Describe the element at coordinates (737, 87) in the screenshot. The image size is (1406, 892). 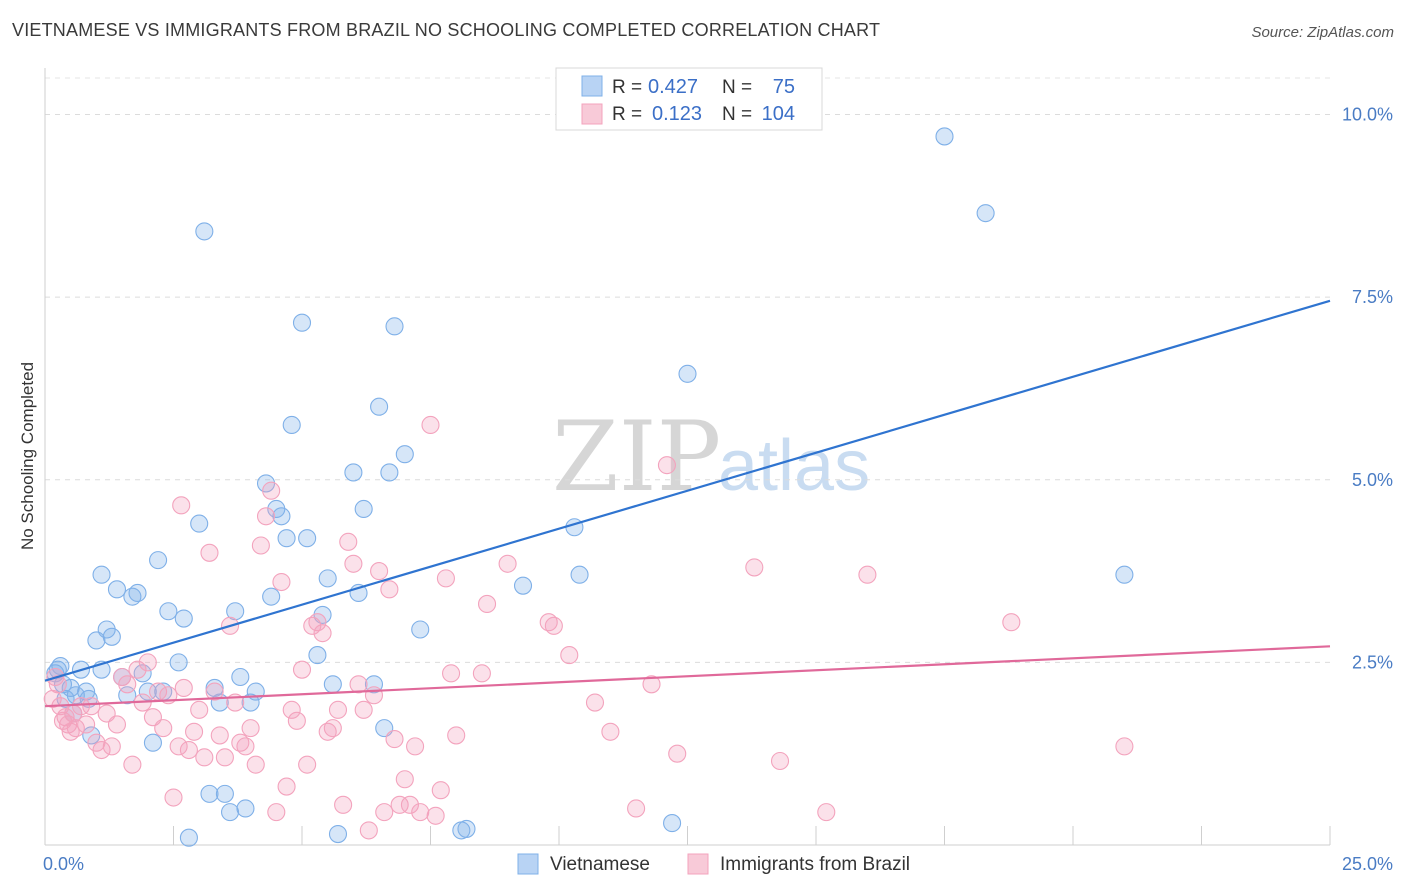
I see `stats-n-label: N =` at that location.